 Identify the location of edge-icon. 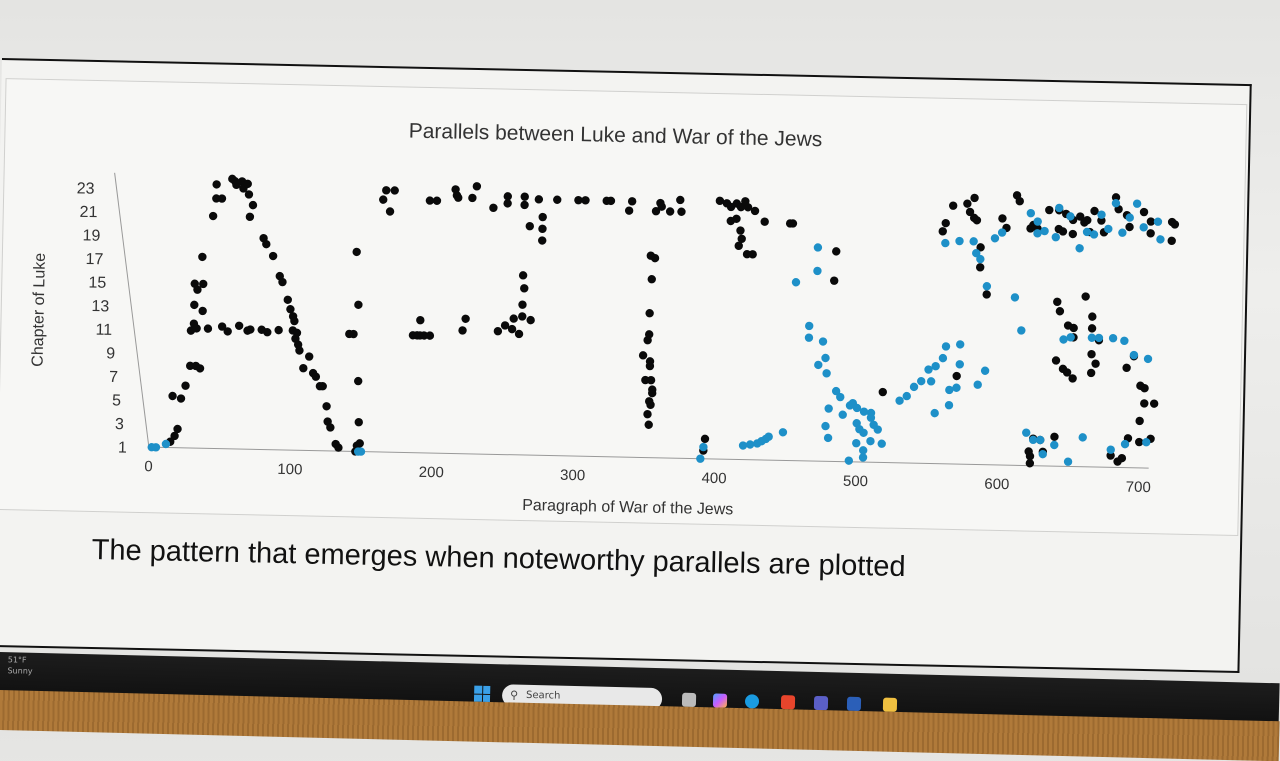
(752, 701).